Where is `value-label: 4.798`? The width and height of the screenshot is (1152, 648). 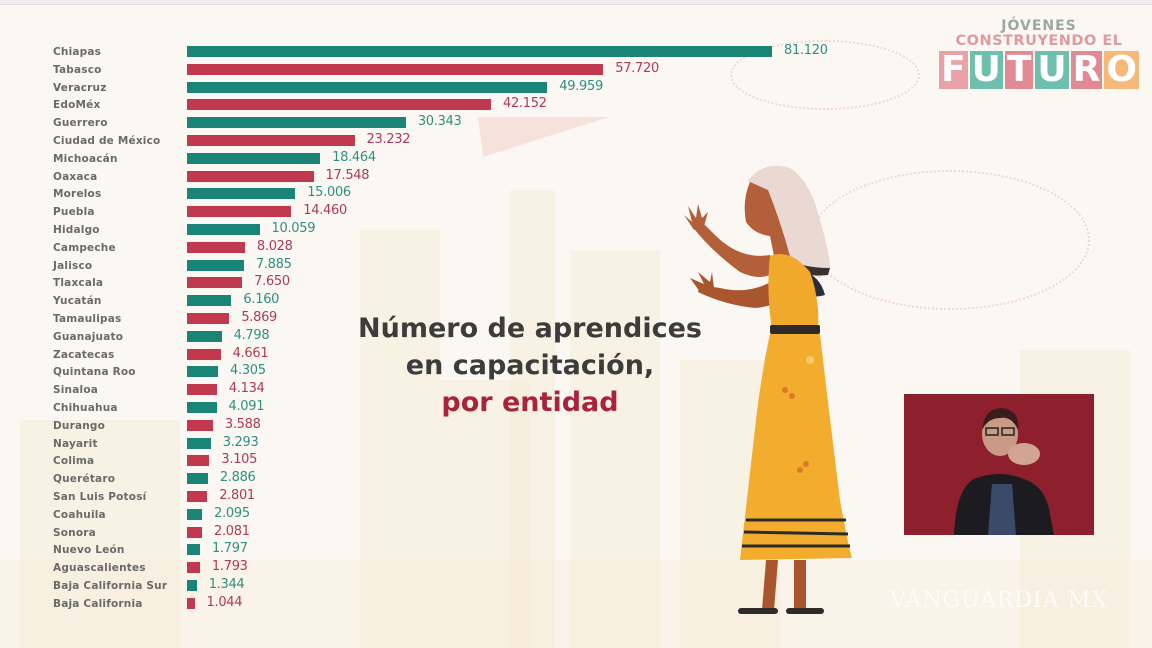 value-label: 4.798 is located at coordinates (251, 335).